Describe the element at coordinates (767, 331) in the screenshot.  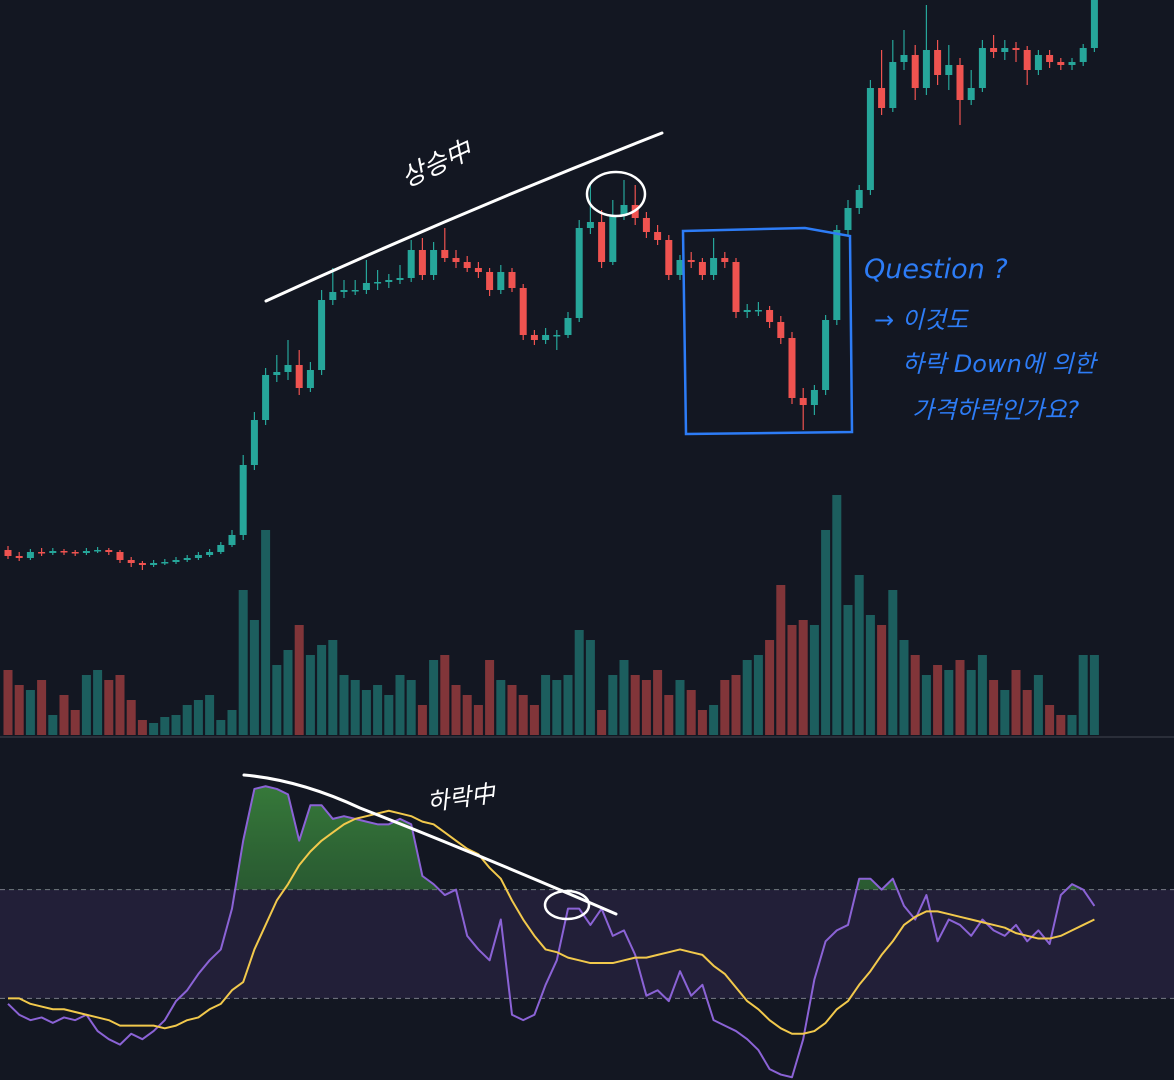
I see `box-stroke` at that location.